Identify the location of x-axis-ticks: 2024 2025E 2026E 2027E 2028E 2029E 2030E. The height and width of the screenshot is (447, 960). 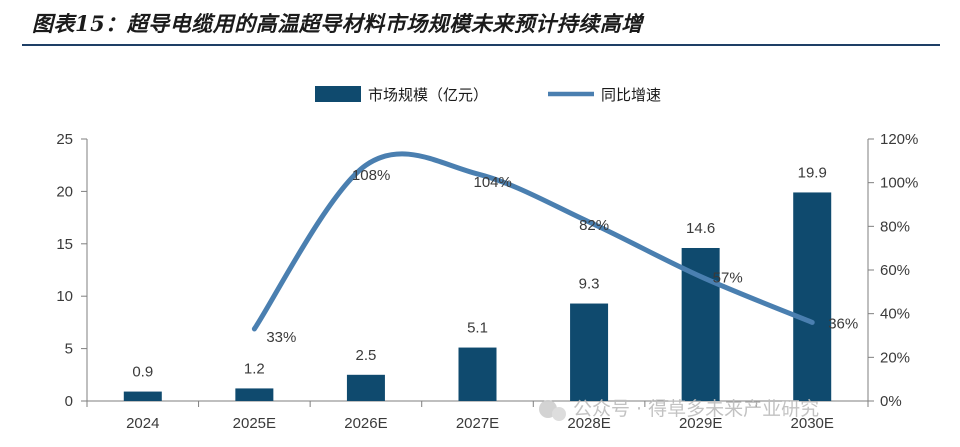
(477, 416).